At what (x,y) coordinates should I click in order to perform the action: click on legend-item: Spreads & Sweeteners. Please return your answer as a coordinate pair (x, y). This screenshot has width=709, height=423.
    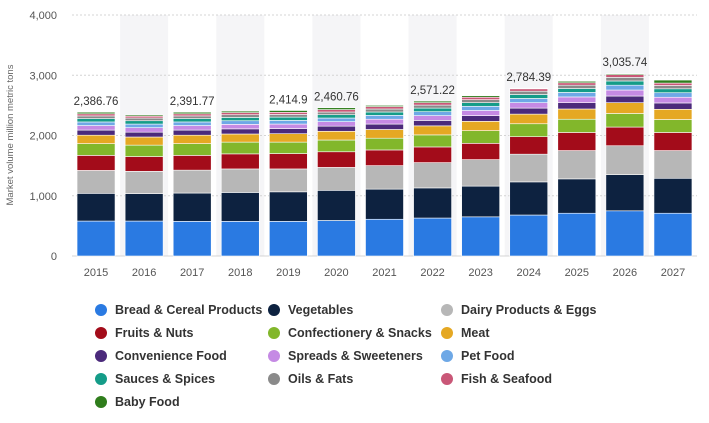
    Looking at the image, I should click on (354, 356).